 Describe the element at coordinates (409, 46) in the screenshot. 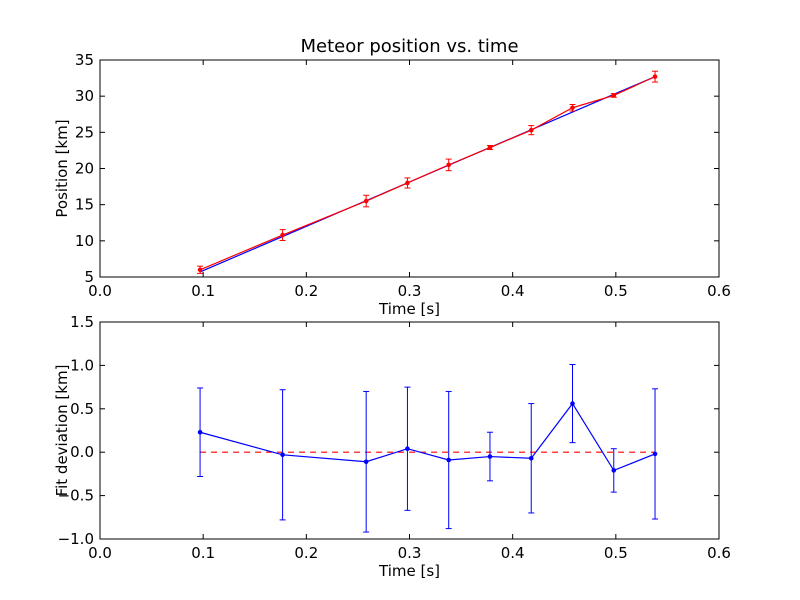

I see `chart-title: Meteor position vs. time` at that location.